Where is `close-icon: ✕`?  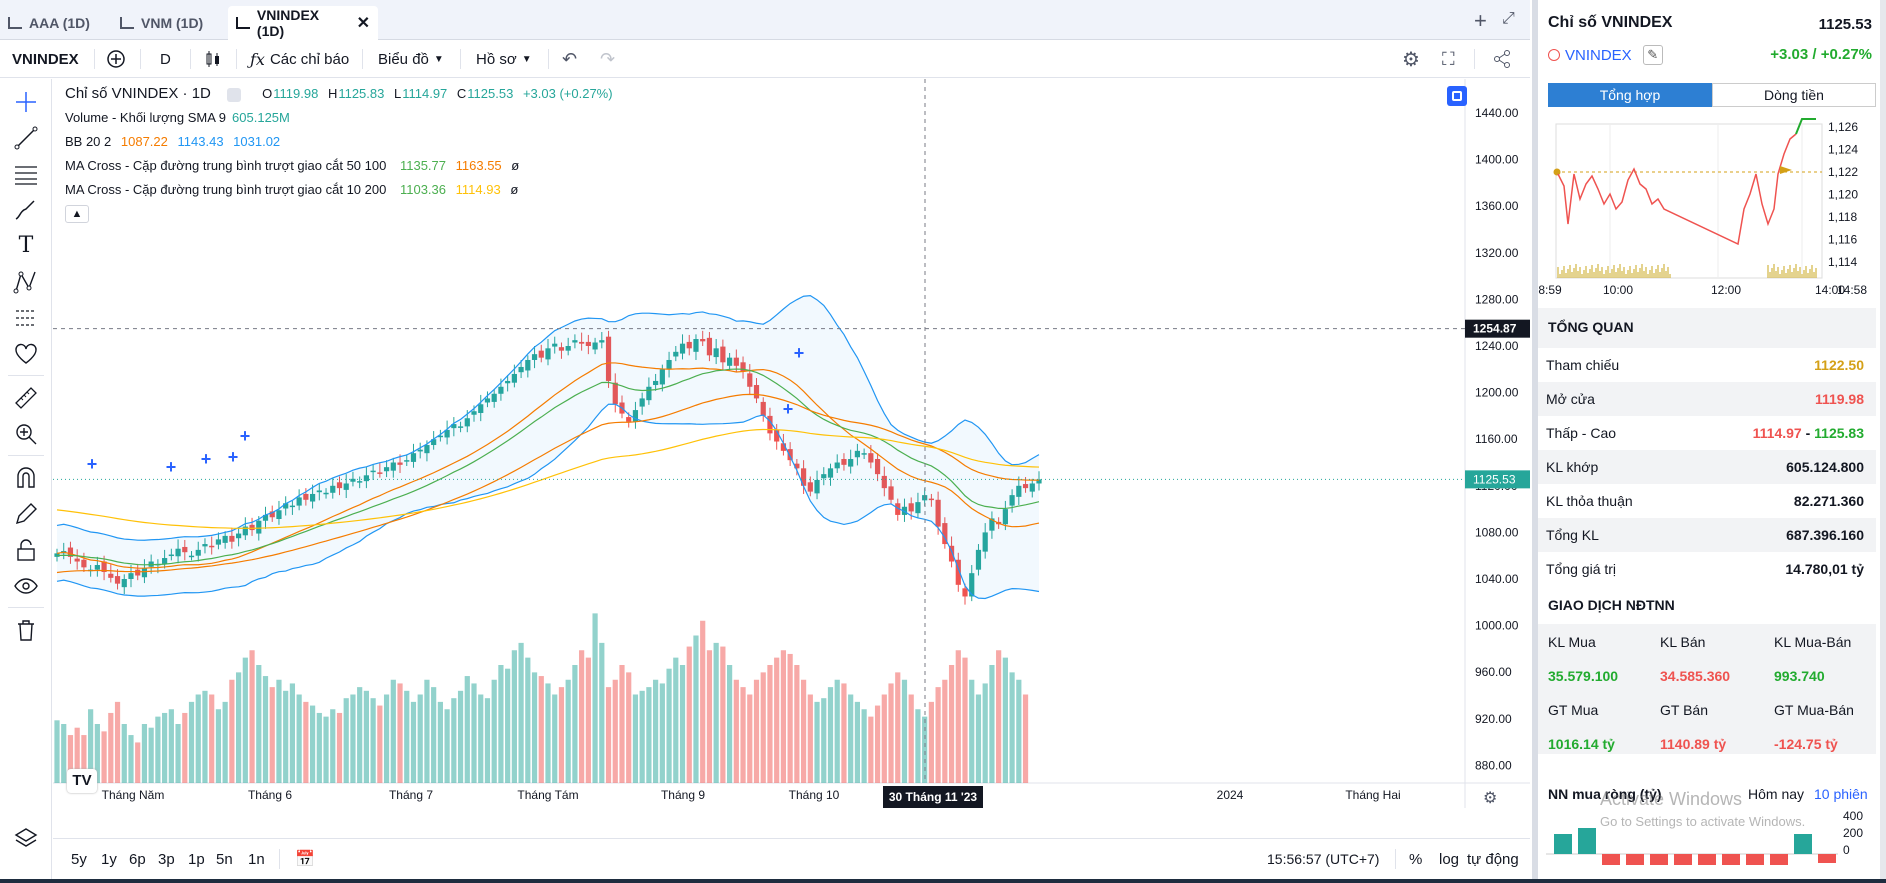
close-icon: ✕ is located at coordinates (363, 23).